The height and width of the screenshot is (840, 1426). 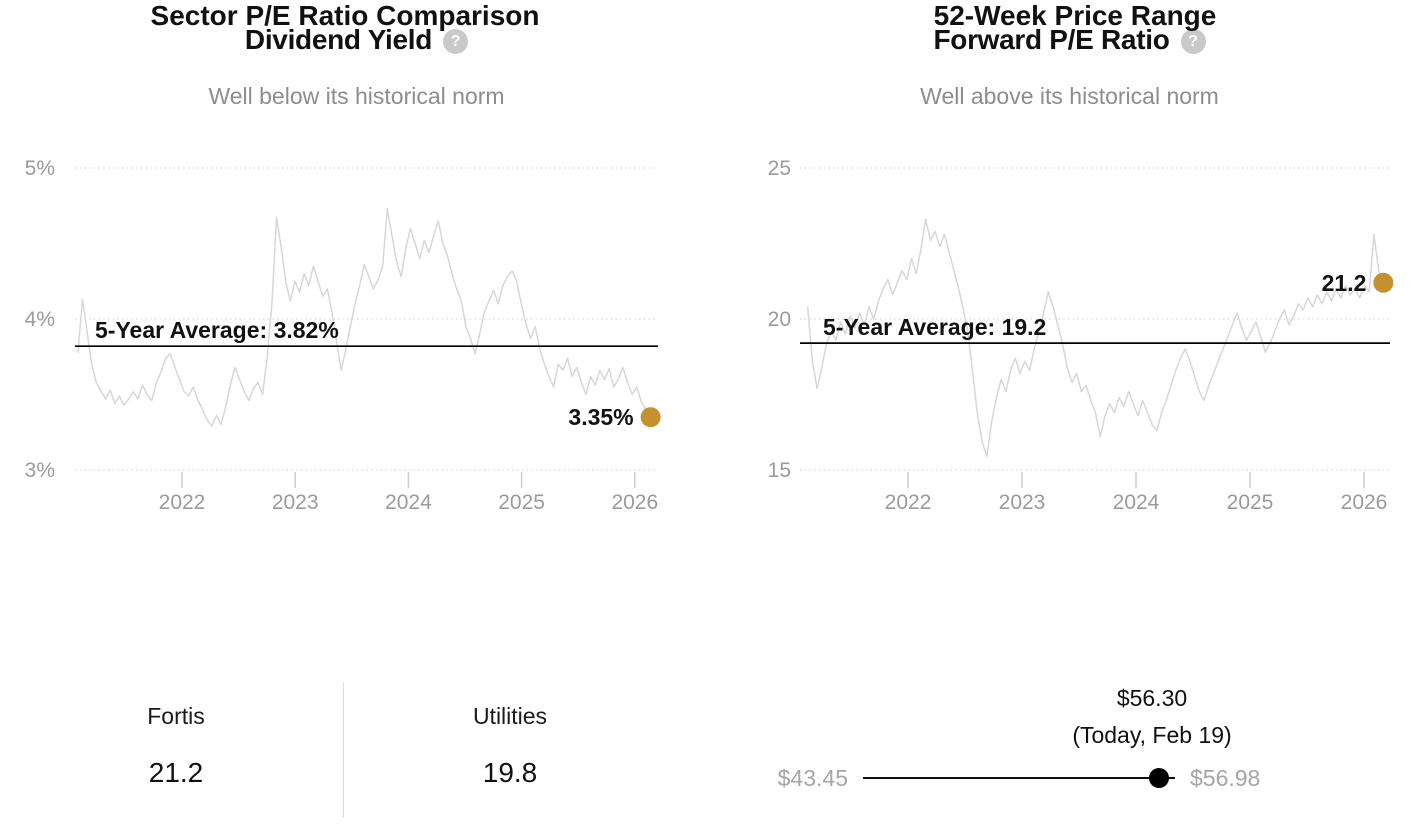 What do you see at coordinates (176, 716) in the screenshot?
I see `fortis-column-label: Fortis` at bounding box center [176, 716].